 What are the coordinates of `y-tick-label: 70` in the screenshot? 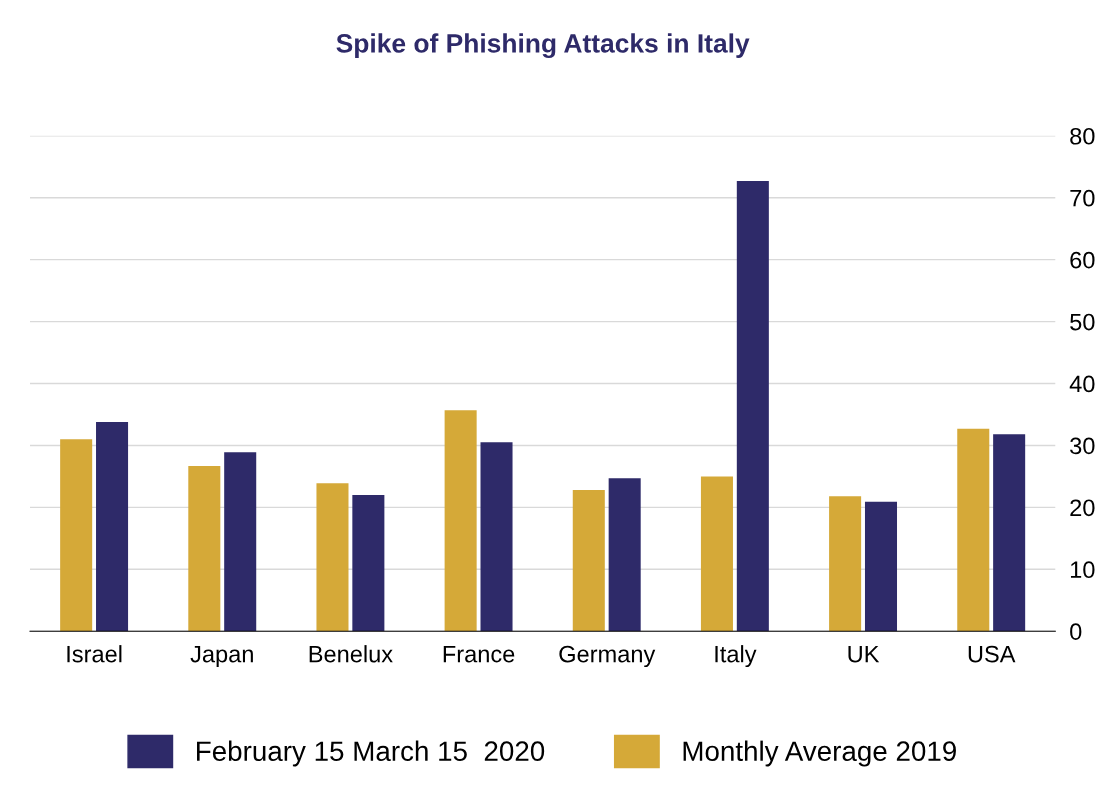 It's located at (1082, 198).